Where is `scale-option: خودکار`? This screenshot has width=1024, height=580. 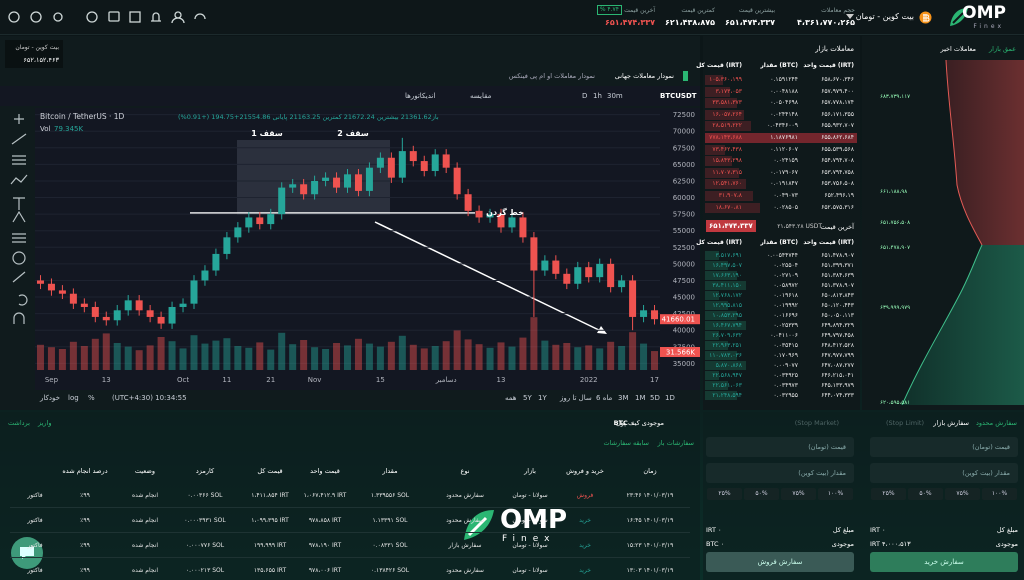
scale-option: خودکار is located at coordinates (50, 398).